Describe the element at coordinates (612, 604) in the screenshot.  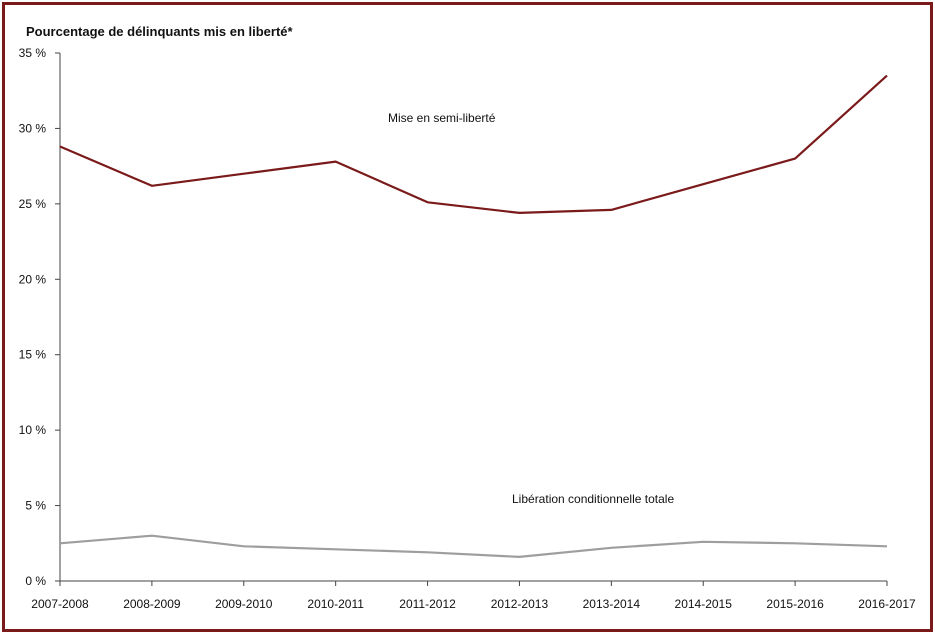
I see `x-tick-label: 2013-2014` at that location.